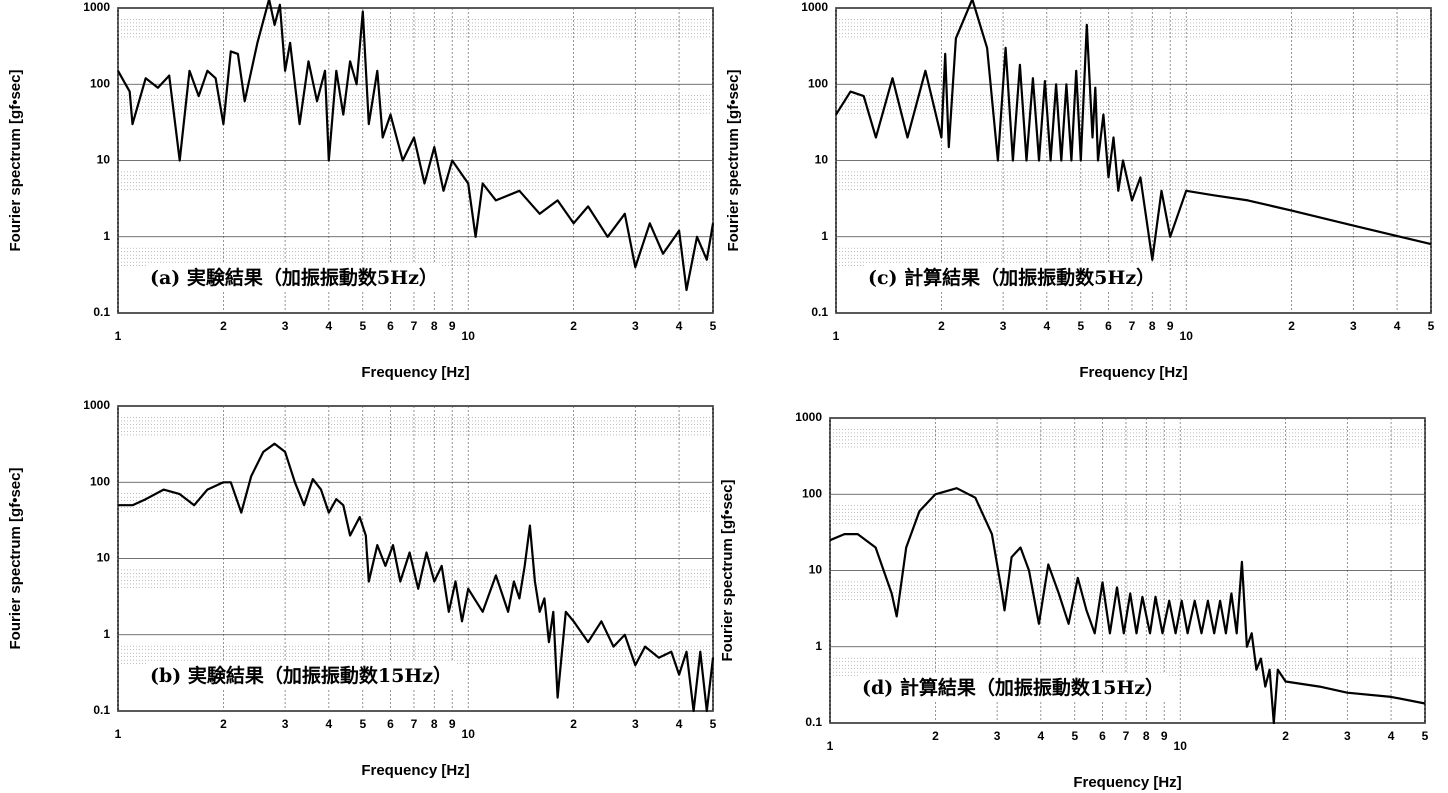  I want to click on panel-title: (b) 実験結果（加振振動数15Hz）, so click(301, 675).